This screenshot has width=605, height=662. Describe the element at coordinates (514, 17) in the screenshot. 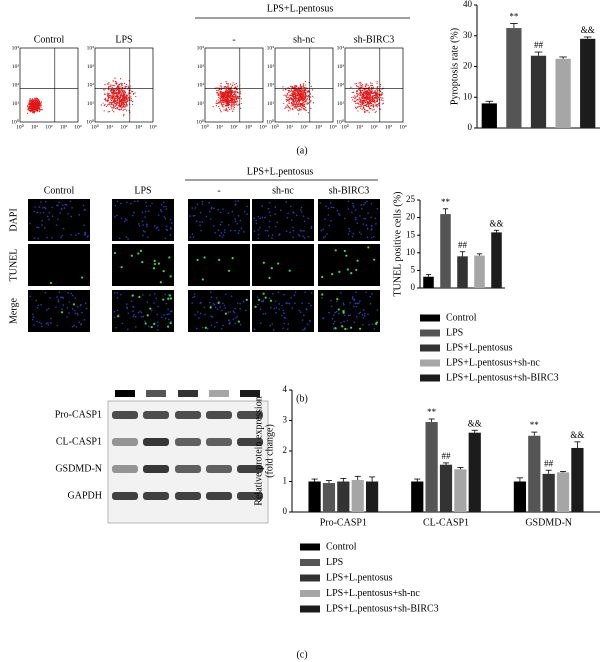

I see `significance-marker: **` at that location.